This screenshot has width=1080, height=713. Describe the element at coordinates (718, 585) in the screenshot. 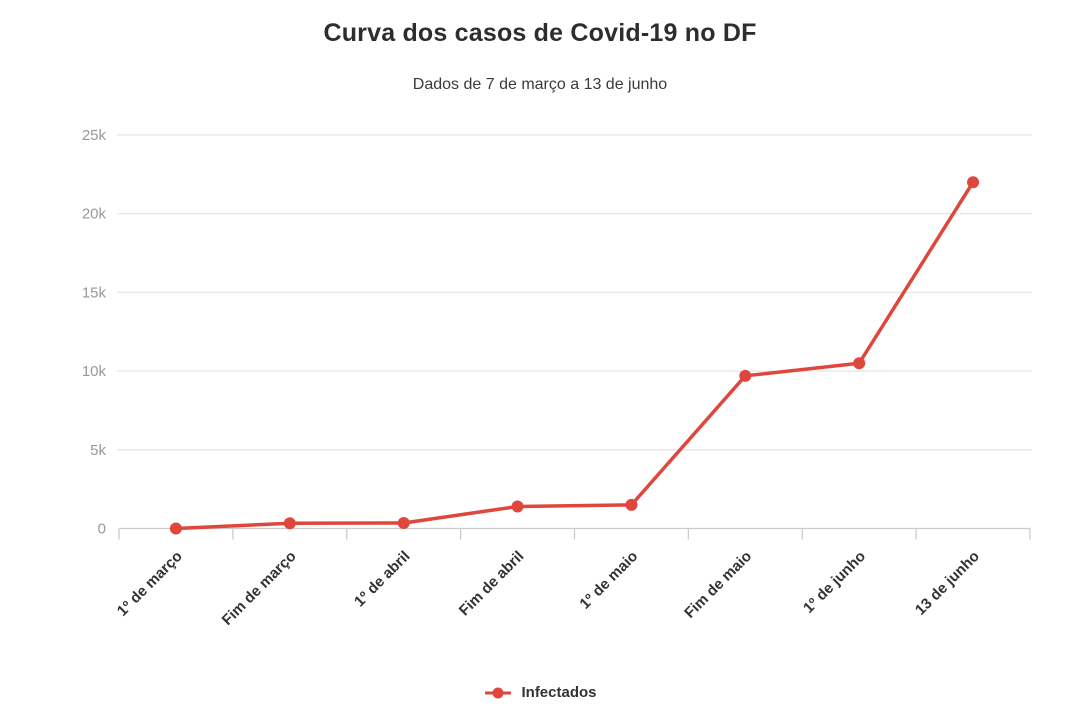

I see `x-axis-tick-label: Fim de maio` at that location.